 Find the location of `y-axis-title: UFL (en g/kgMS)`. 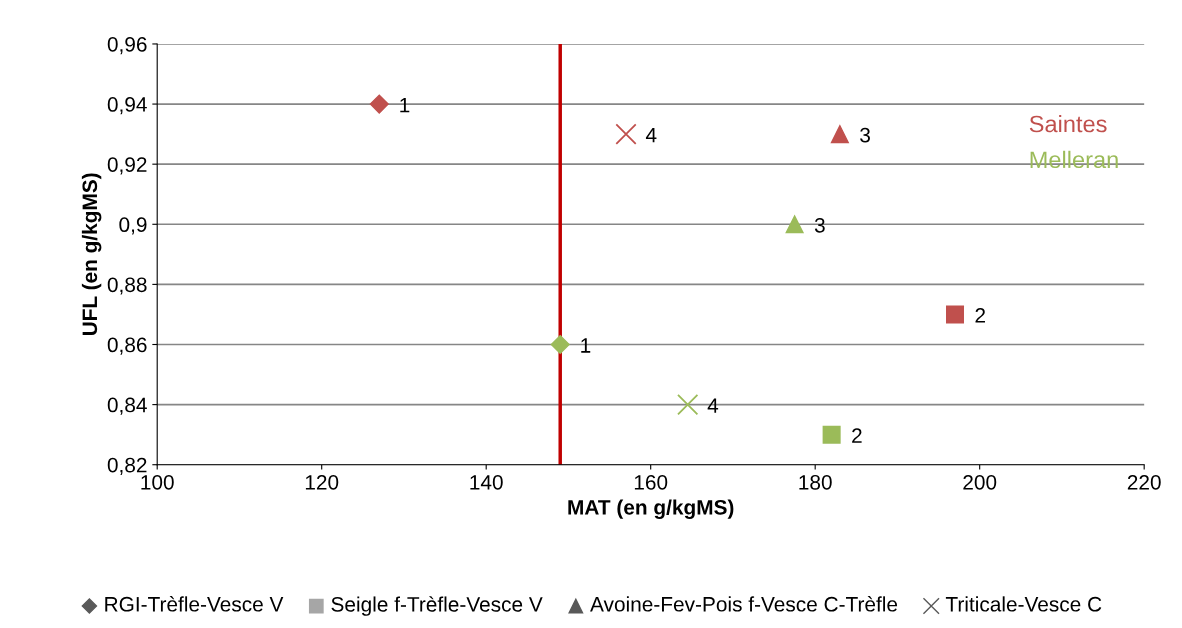

y-axis-title: UFL (en g/kgMS) is located at coordinates (91, 254).